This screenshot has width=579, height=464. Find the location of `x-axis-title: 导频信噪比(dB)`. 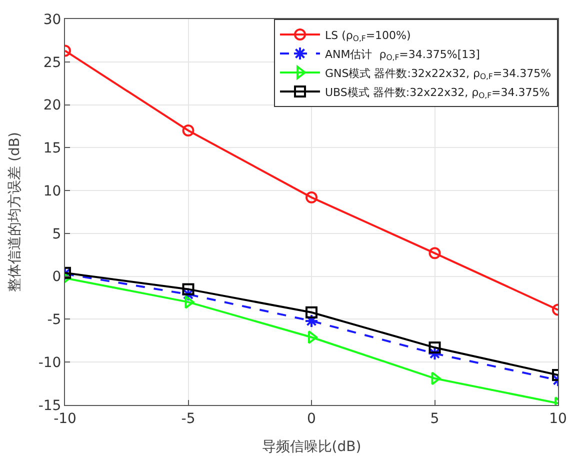

x-axis-title: 导频信噪比(dB) is located at coordinates (312, 447).